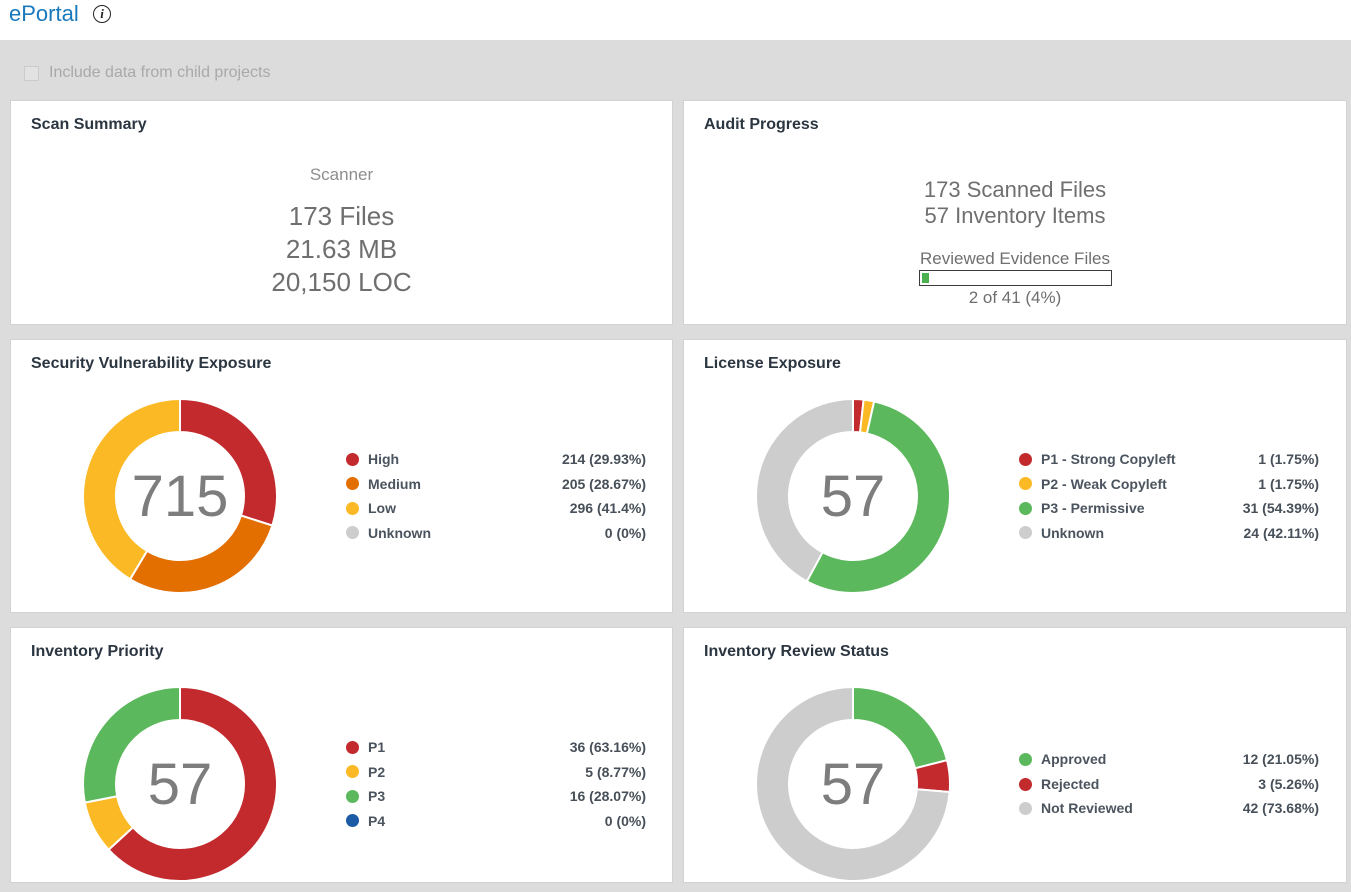  What do you see at coordinates (341, 216) in the screenshot?
I see `scan-stat-line: 173 Files` at bounding box center [341, 216].